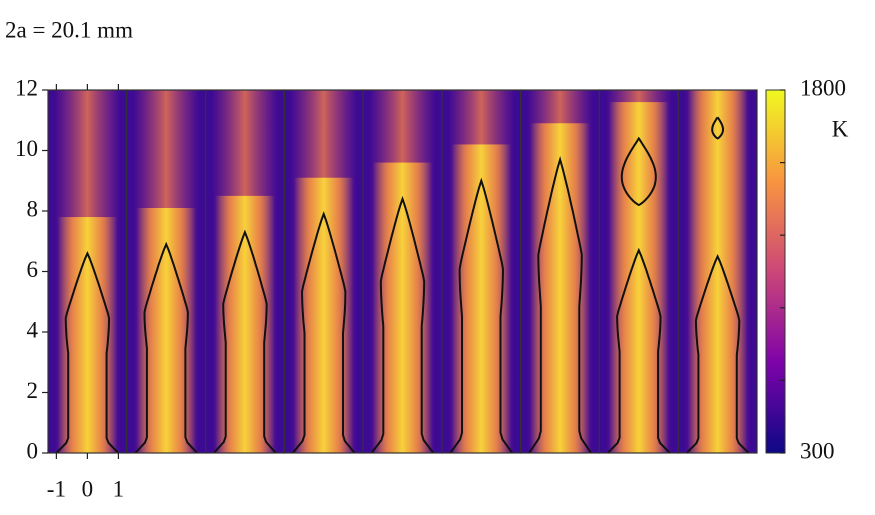 The image size is (875, 515). What do you see at coordinates (26, 148) in the screenshot?
I see `y-tick-label: 10` at bounding box center [26, 148].